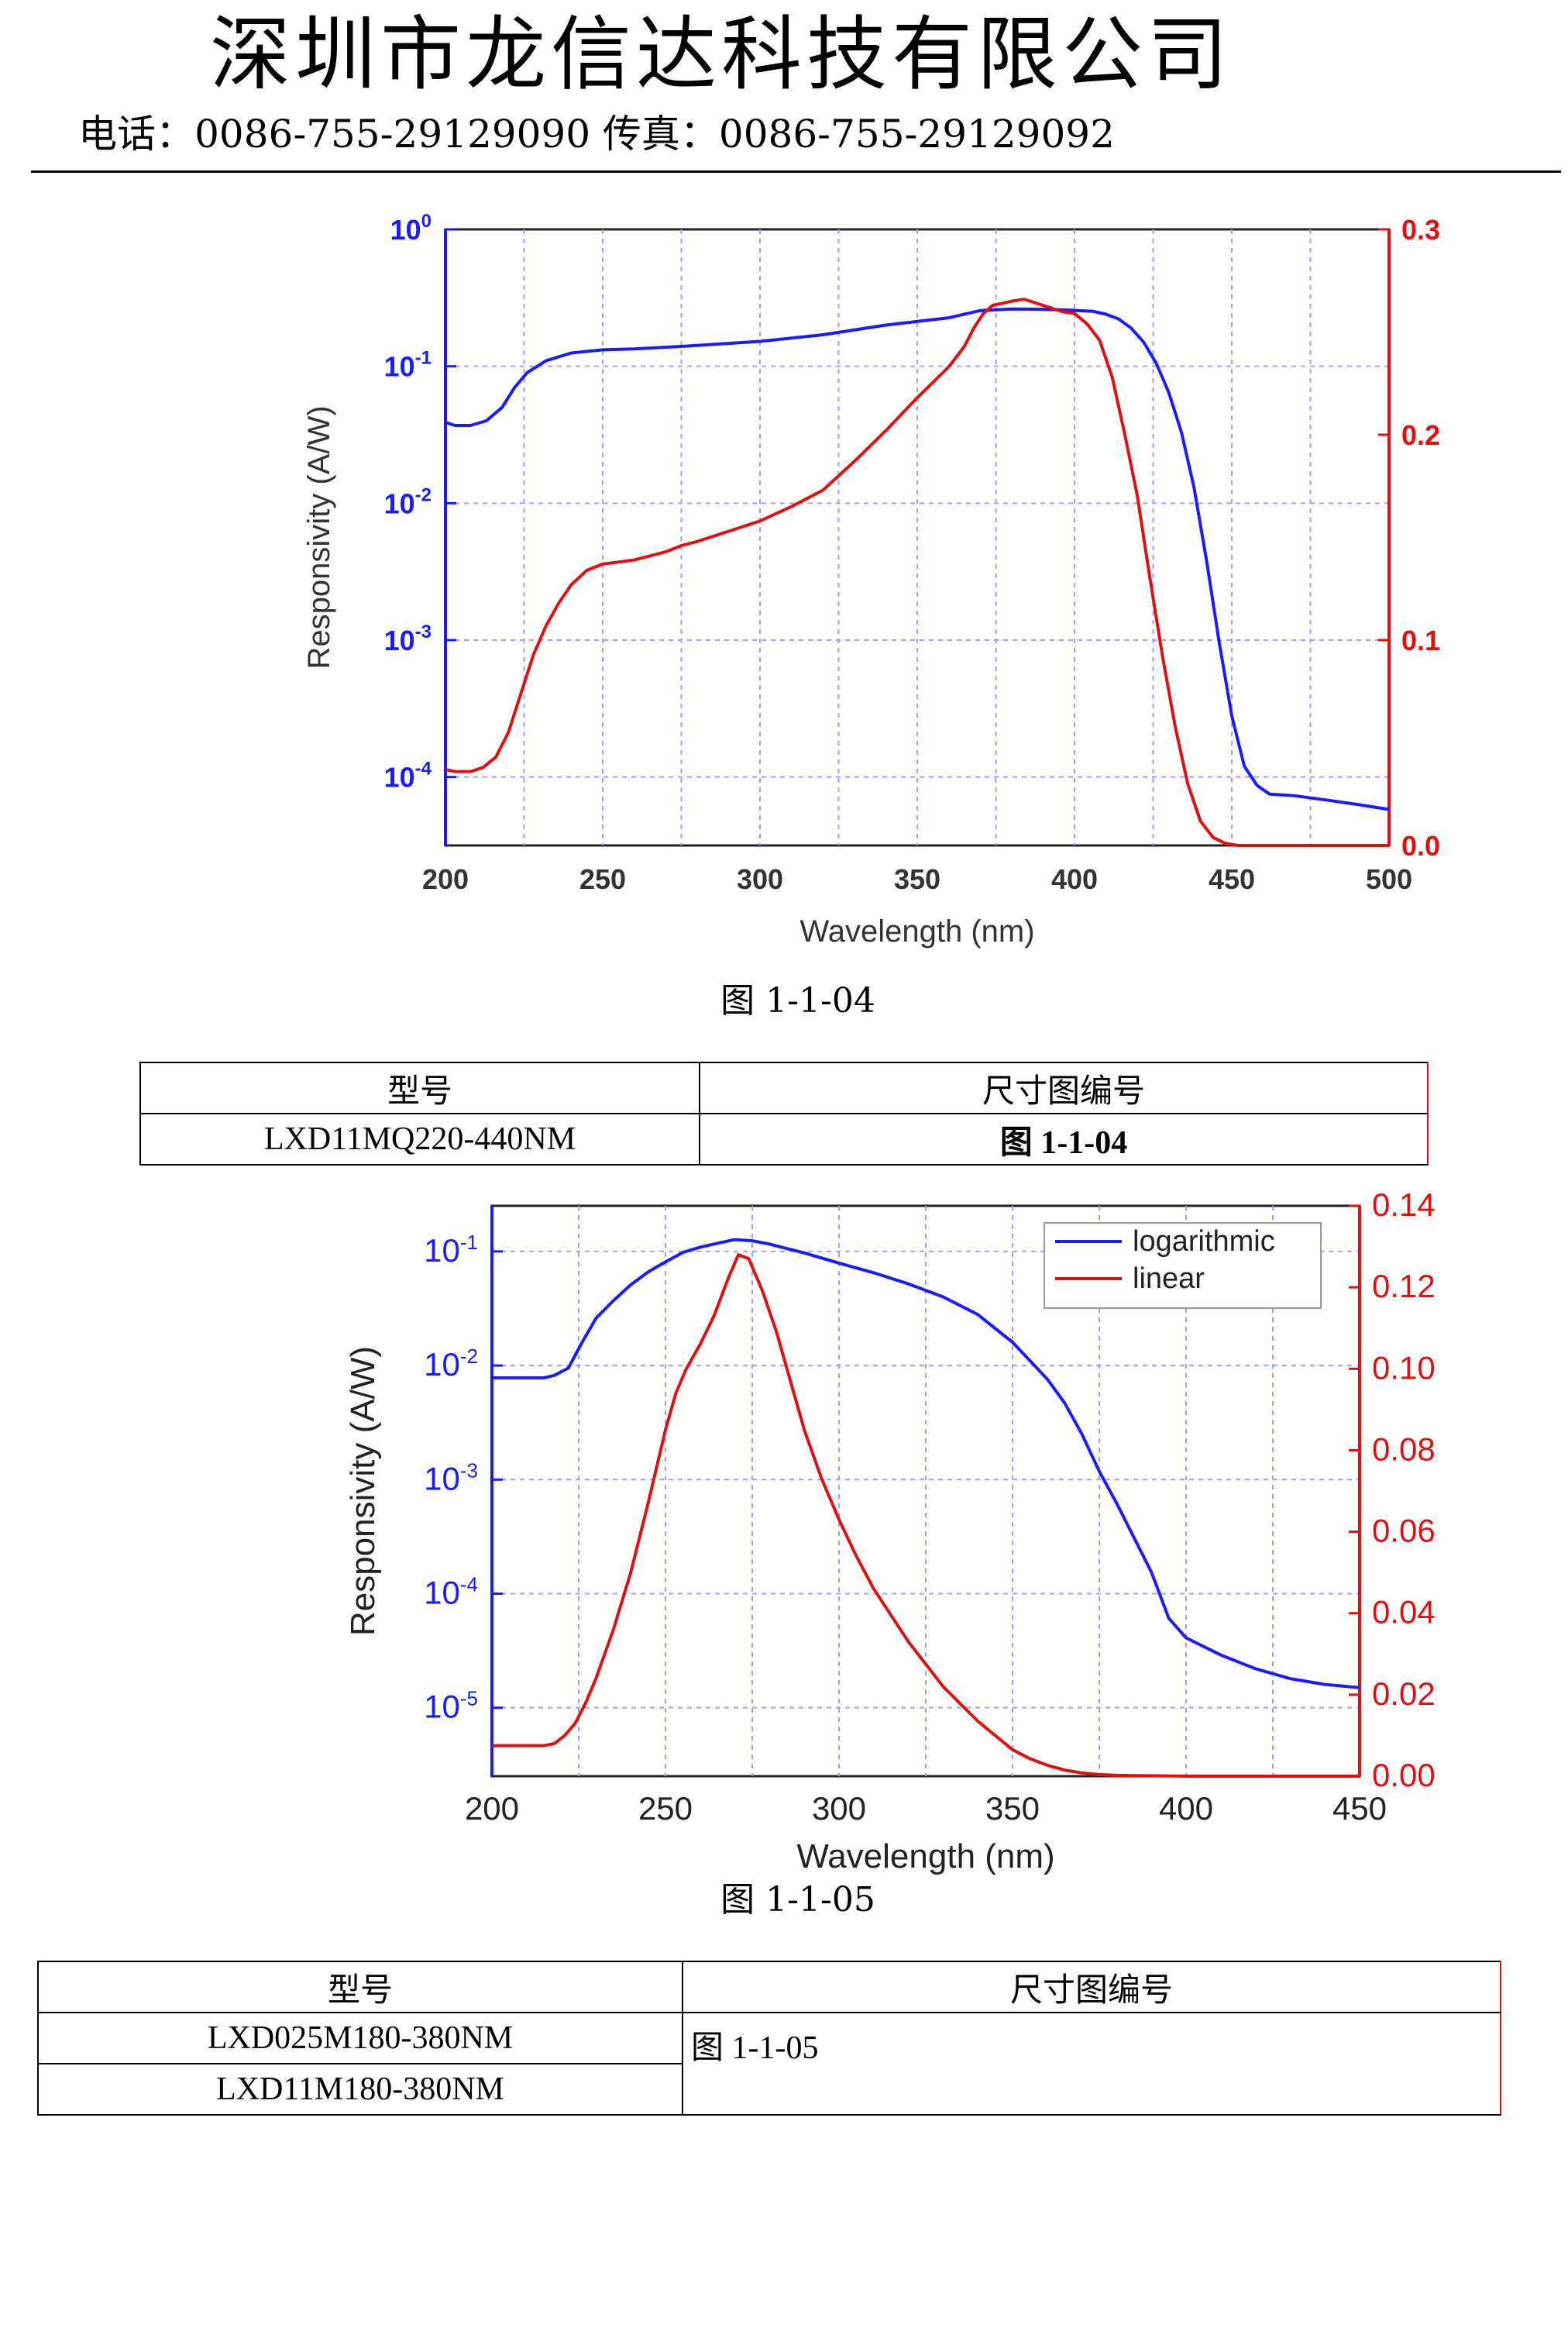 This screenshot has height=2345, width=1568. What do you see at coordinates (1404, 1693) in the screenshot?
I see `y-right-tick-label: 0.02` at bounding box center [1404, 1693].